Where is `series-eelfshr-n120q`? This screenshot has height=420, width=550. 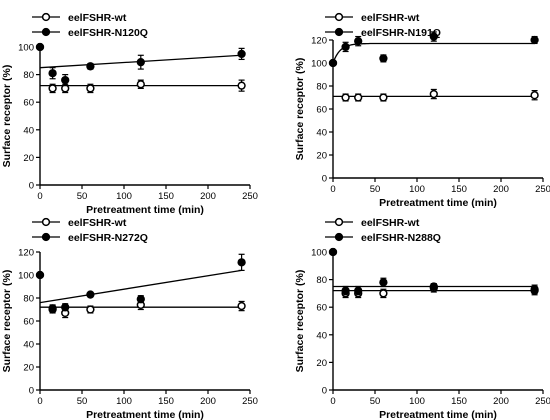 series-eelfshr-n120q is located at coordinates (140, 64).